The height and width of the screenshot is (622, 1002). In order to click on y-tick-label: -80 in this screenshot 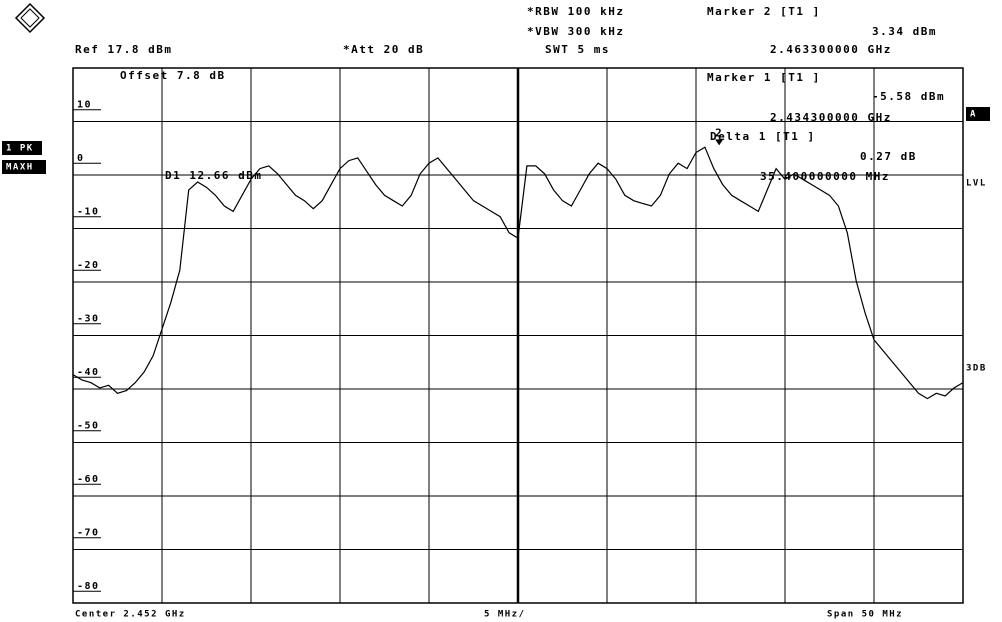, I will do `click(88, 586)`.